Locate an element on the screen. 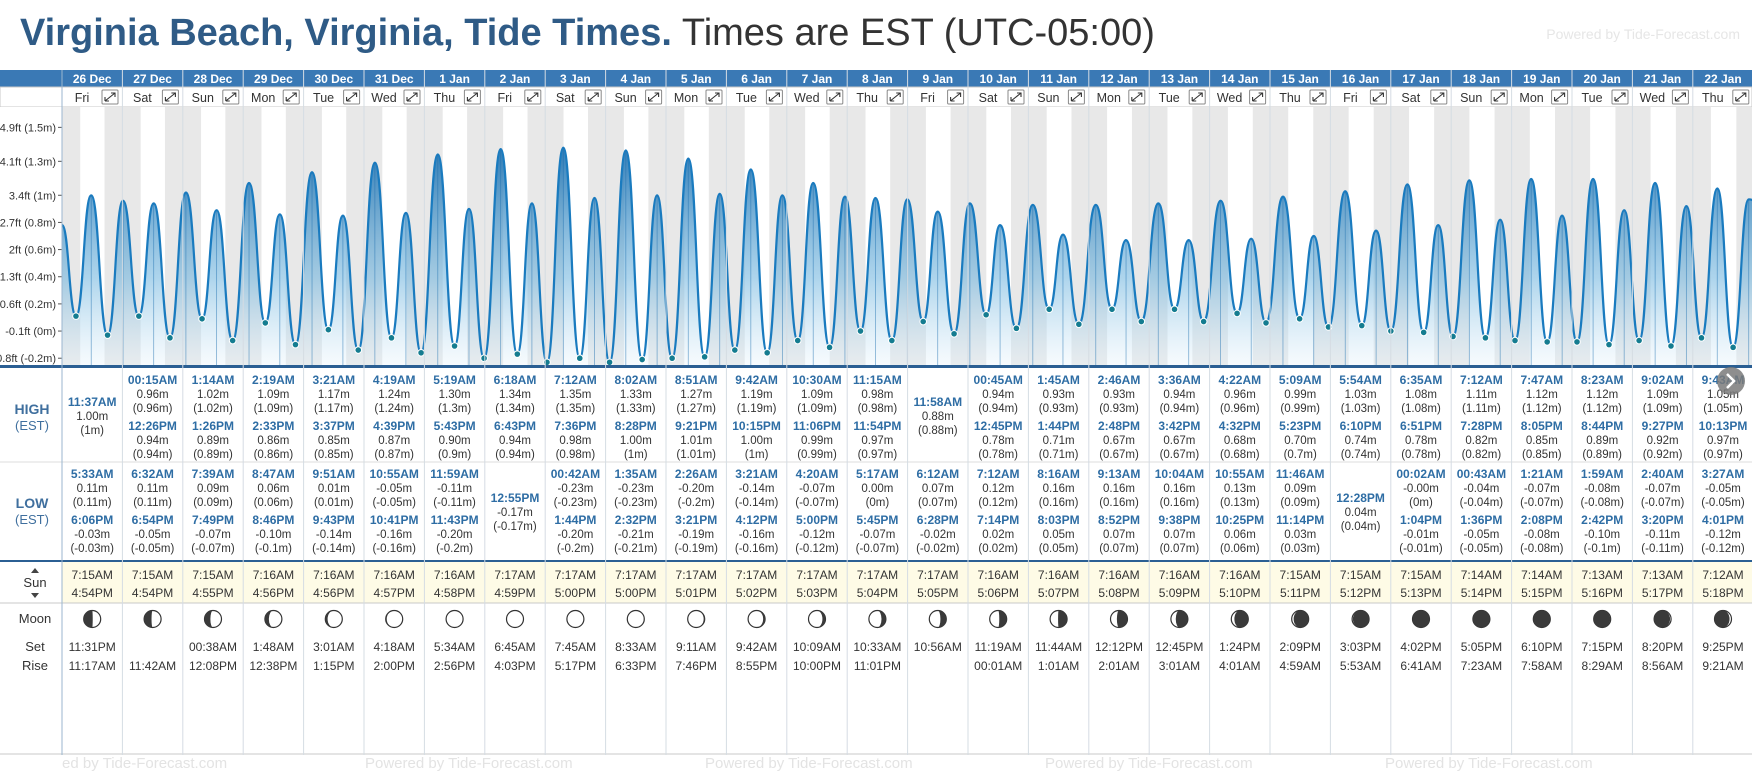  low-tide-time: 2:42PM is located at coordinates (1602, 520).